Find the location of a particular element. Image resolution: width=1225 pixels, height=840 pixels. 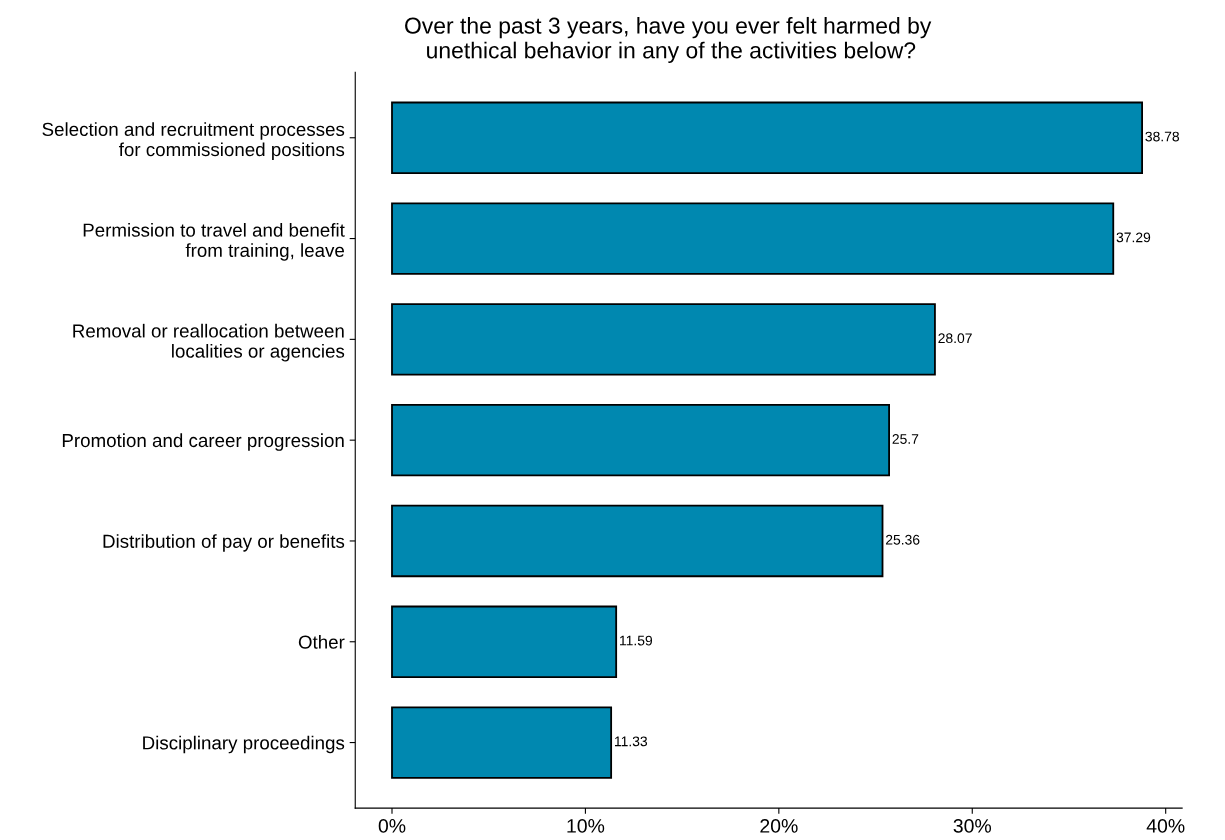

x-tick-label: 10% is located at coordinates (586, 826).